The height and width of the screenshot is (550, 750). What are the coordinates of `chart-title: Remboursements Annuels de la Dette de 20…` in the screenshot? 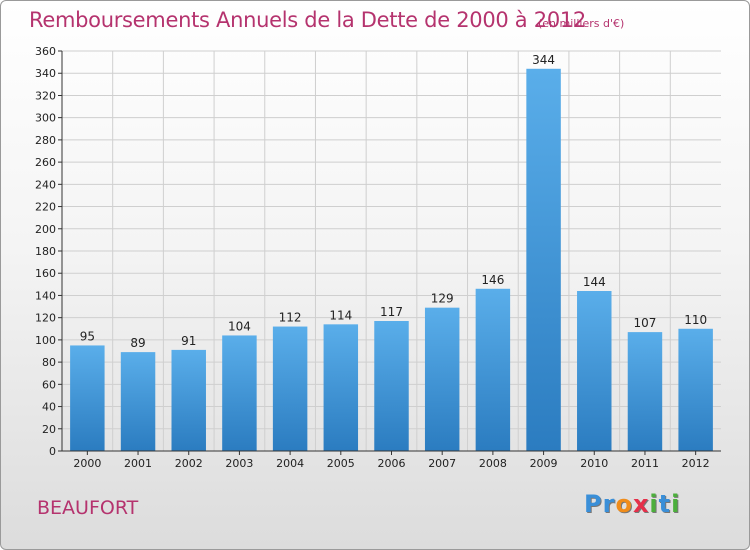 It's located at (307, 20).